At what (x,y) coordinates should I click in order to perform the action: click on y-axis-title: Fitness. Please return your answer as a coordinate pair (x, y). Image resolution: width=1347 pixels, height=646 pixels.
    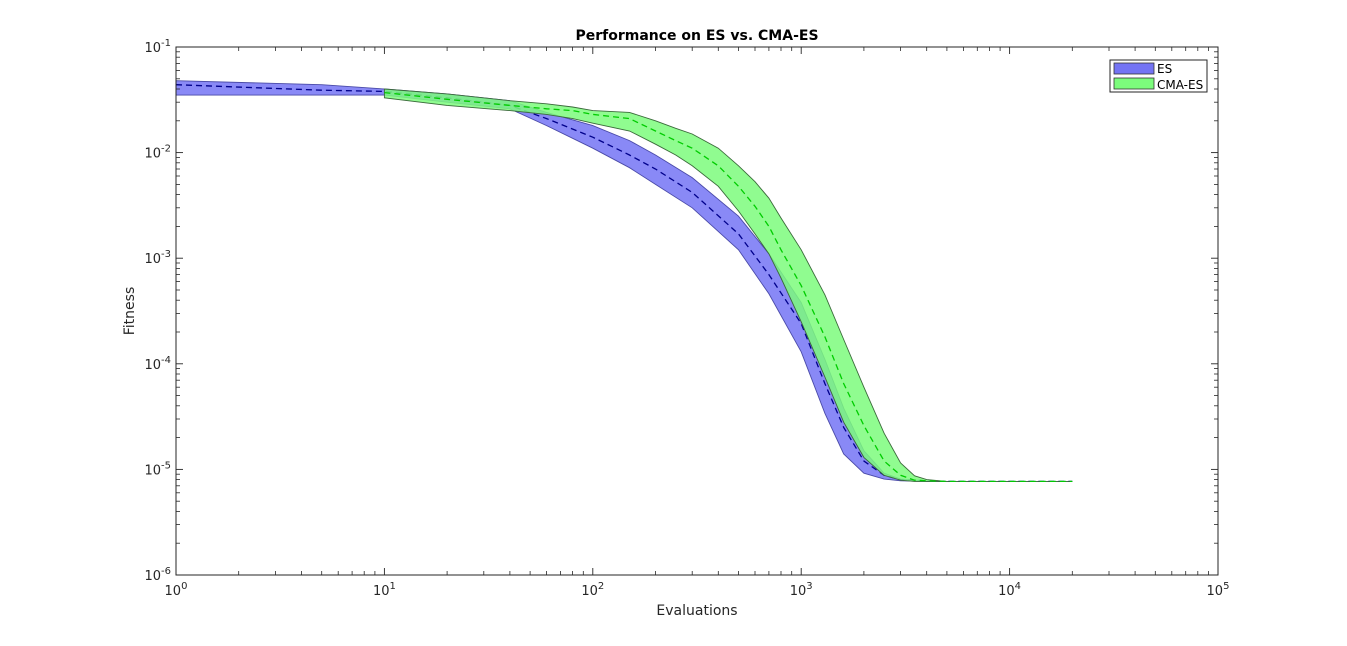
    Looking at the image, I should click on (130, 311).